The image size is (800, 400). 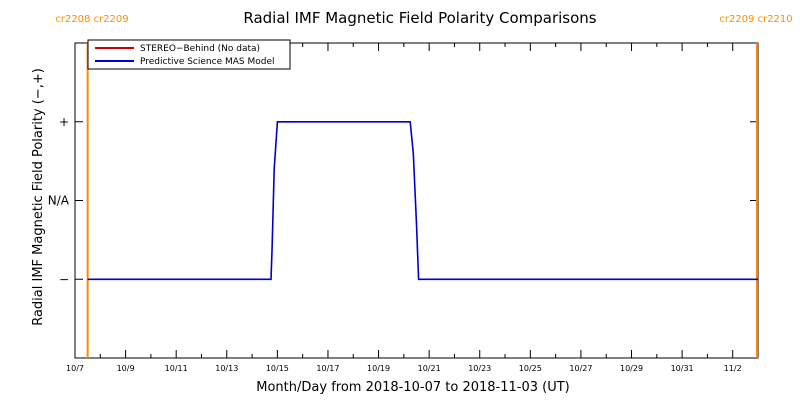 I want to click on legend-box, so click(x=189, y=54).